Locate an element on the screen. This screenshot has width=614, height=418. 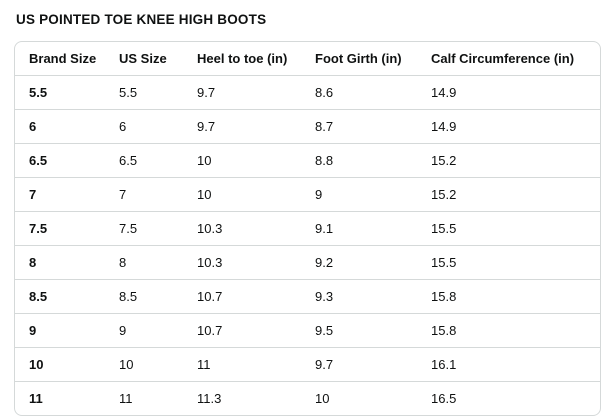
size-value-cell: 8.8 is located at coordinates (373, 160).